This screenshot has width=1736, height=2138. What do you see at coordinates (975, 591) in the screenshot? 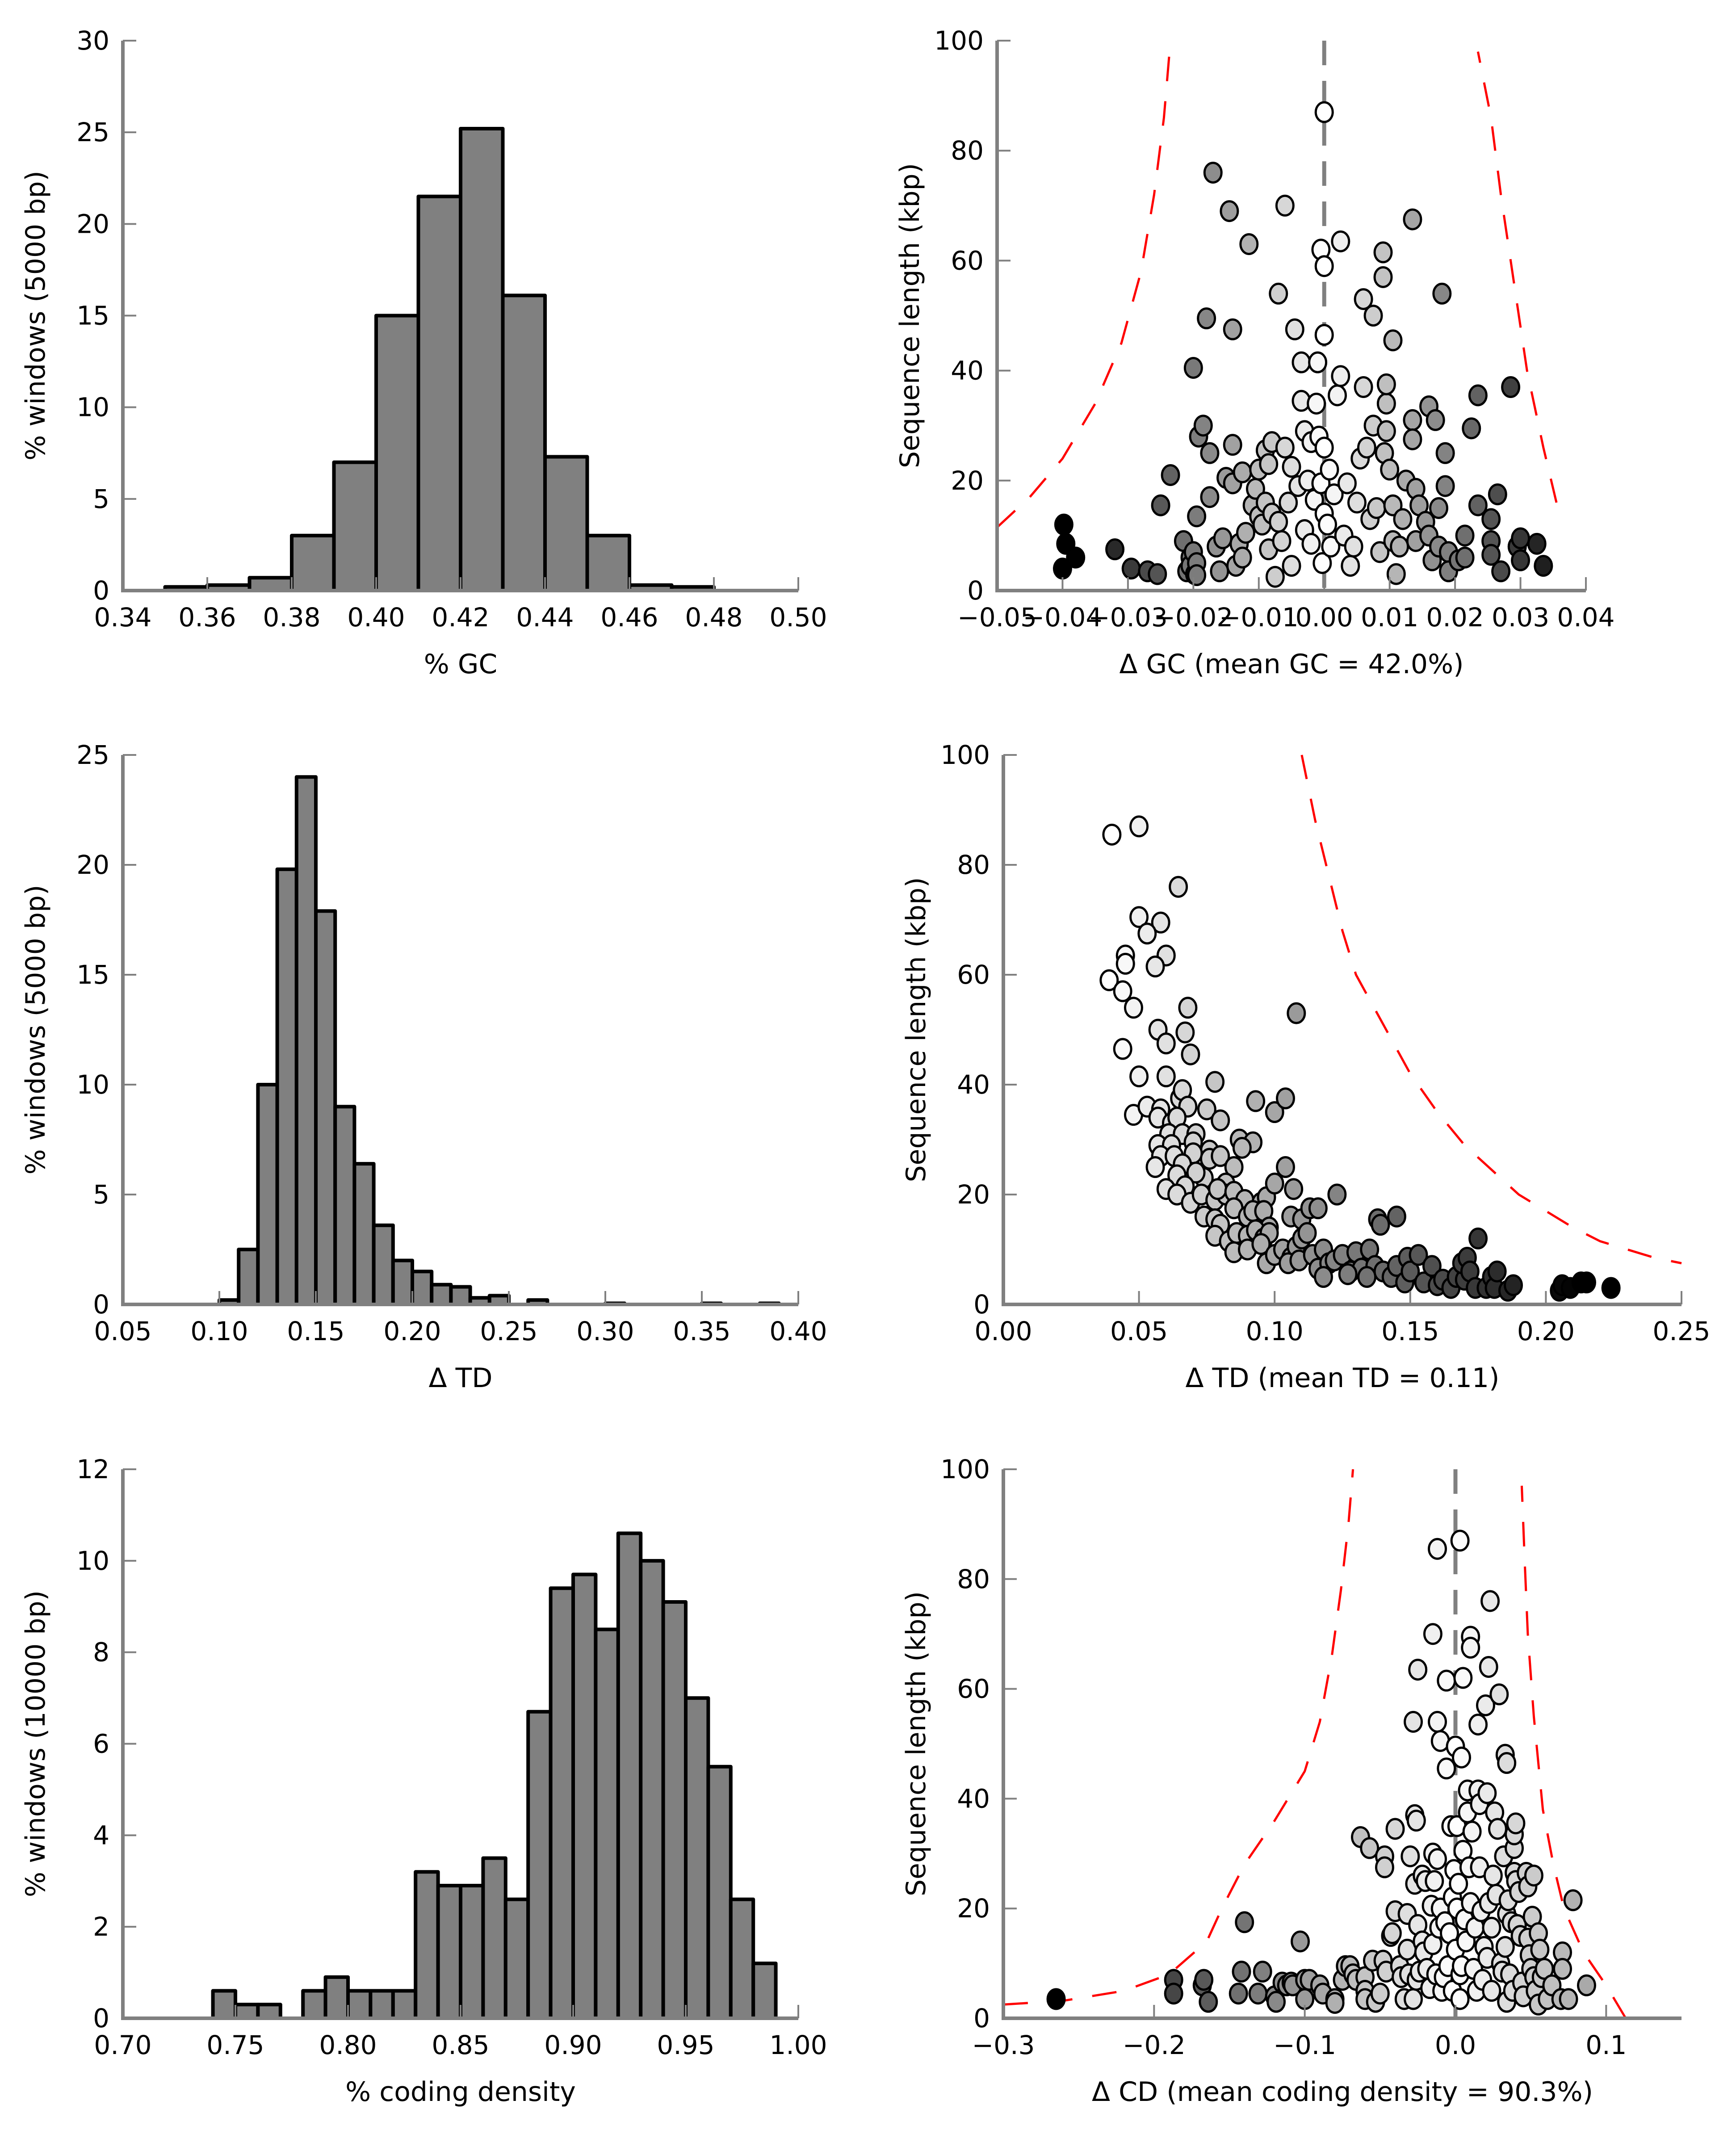
I see `gc-scatter-y-tick-label: 0` at bounding box center [975, 591].